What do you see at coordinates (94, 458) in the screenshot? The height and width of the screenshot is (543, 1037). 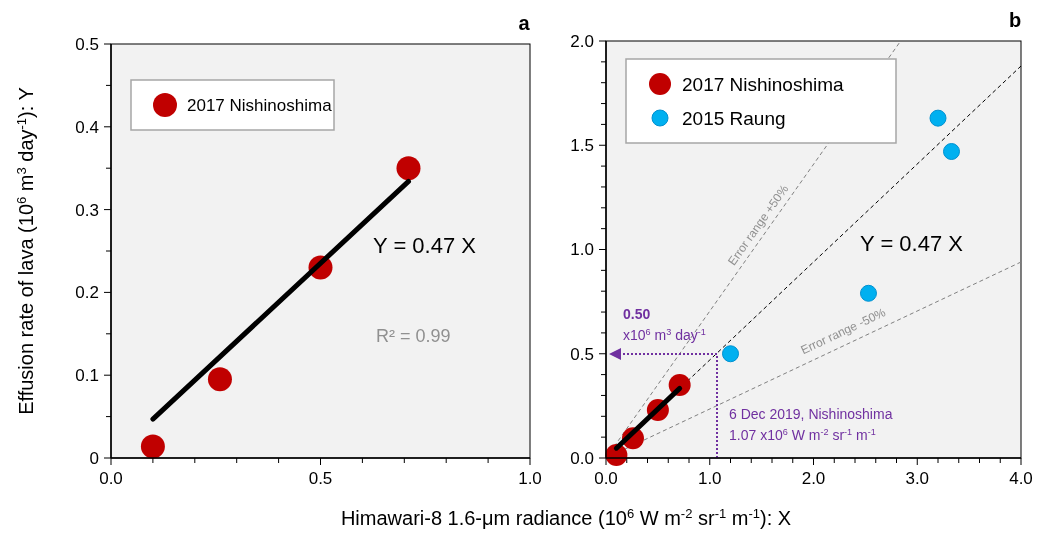 I see `y-tick-label: 0` at bounding box center [94, 458].